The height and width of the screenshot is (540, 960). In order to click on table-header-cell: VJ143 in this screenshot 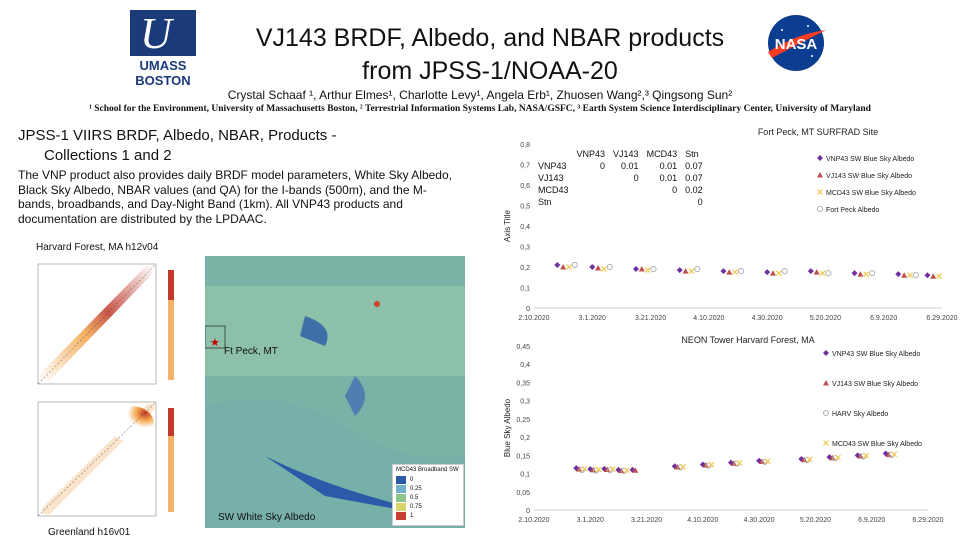, I will do `click(626, 154)`.